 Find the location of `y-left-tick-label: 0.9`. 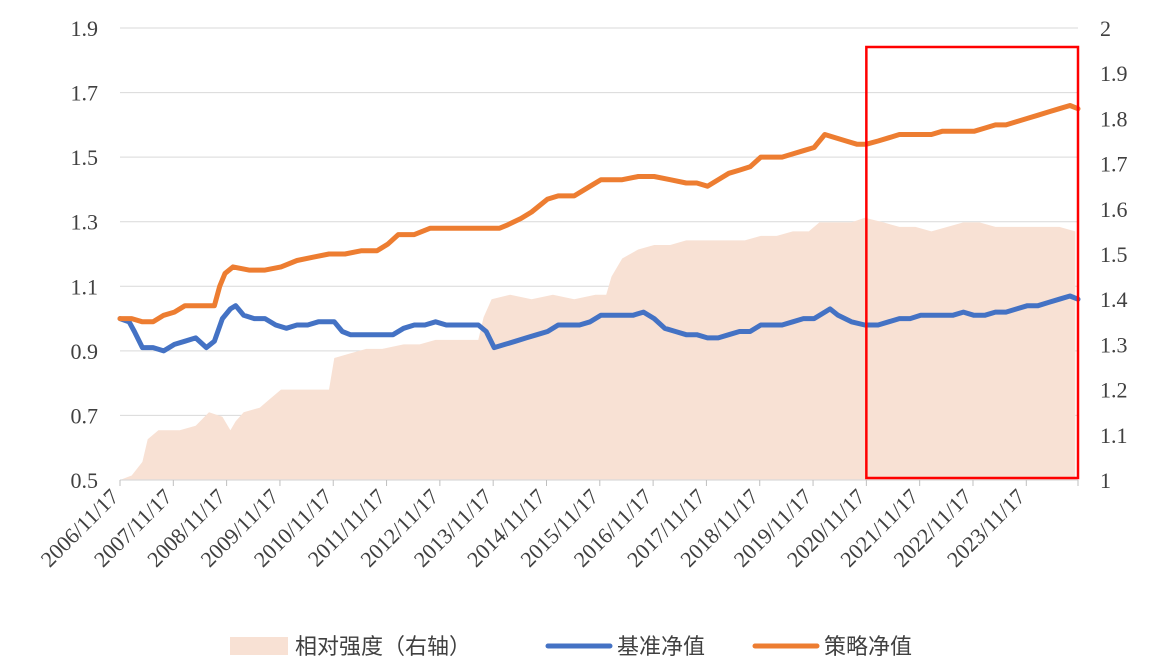

y-left-tick-label: 0.9 is located at coordinates (85, 351).